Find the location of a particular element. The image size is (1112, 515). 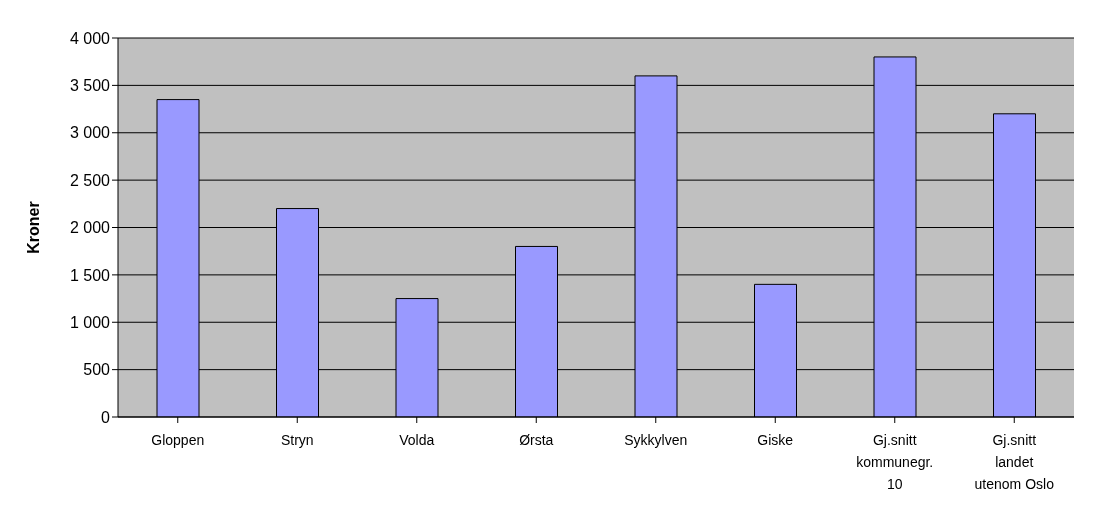

y-tick-label: 500 is located at coordinates (97, 370).